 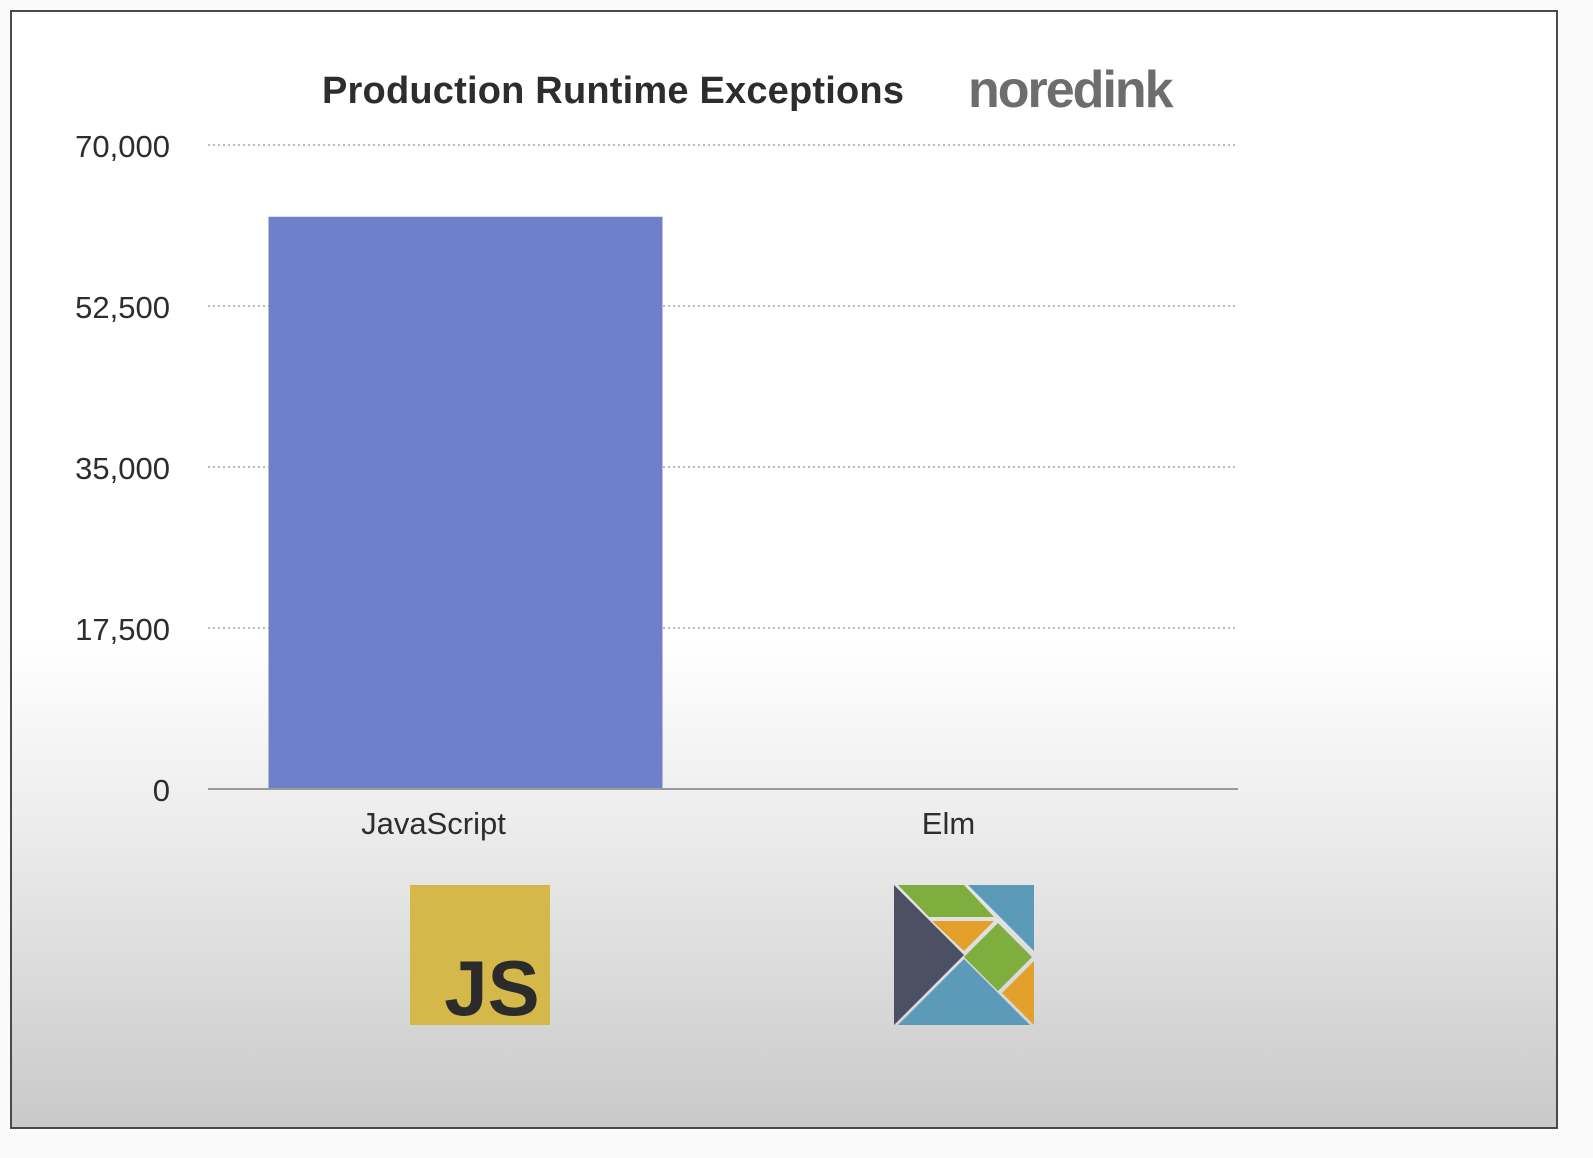 I want to click on y-tick-label: 35,000, so click(x=122, y=468).